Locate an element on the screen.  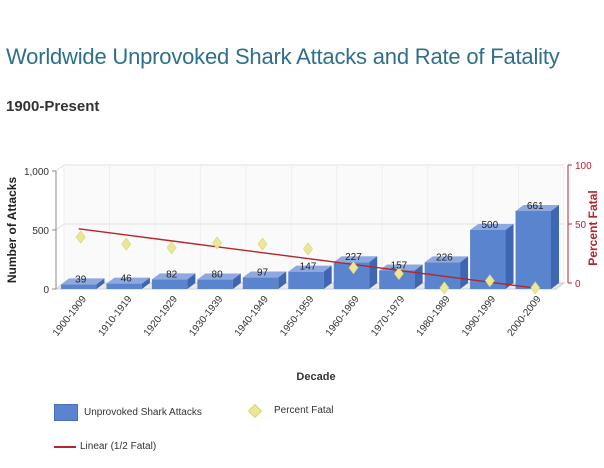
bar-1940-1949 is located at coordinates (264, 280).